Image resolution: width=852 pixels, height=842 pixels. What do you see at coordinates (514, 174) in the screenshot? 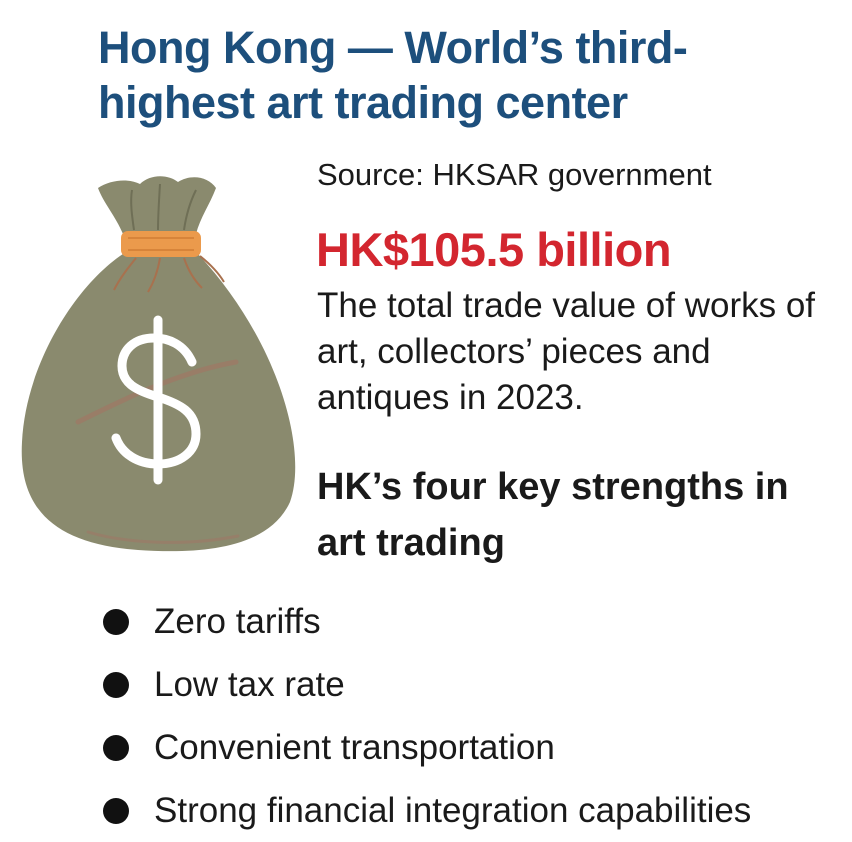
I see `source-note: Source: HKSAR government` at bounding box center [514, 174].